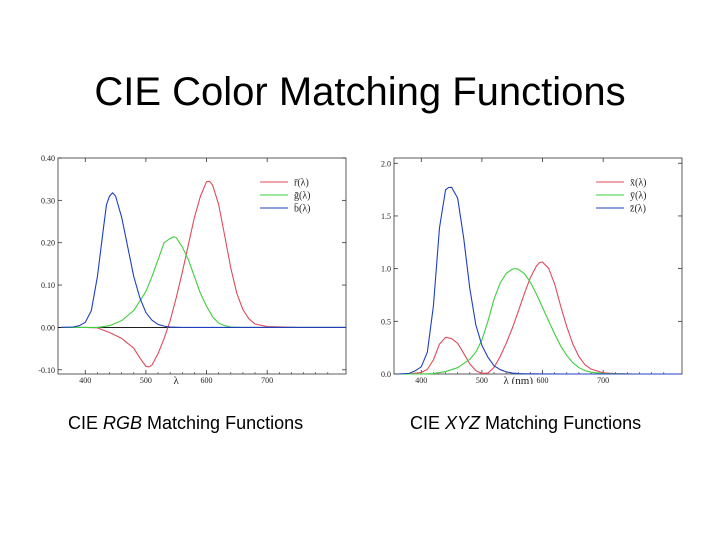 This screenshot has width=720, height=540. I want to click on legend-label-y: ȳ(λ), so click(638, 196).